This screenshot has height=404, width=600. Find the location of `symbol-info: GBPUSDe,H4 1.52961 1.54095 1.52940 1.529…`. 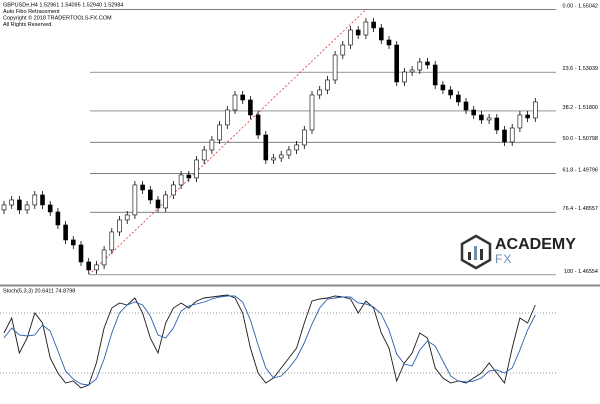

symbol-info: GBPUSDe,H4 1.52961 1.54095 1.52940 1.529… is located at coordinates (63, 5).